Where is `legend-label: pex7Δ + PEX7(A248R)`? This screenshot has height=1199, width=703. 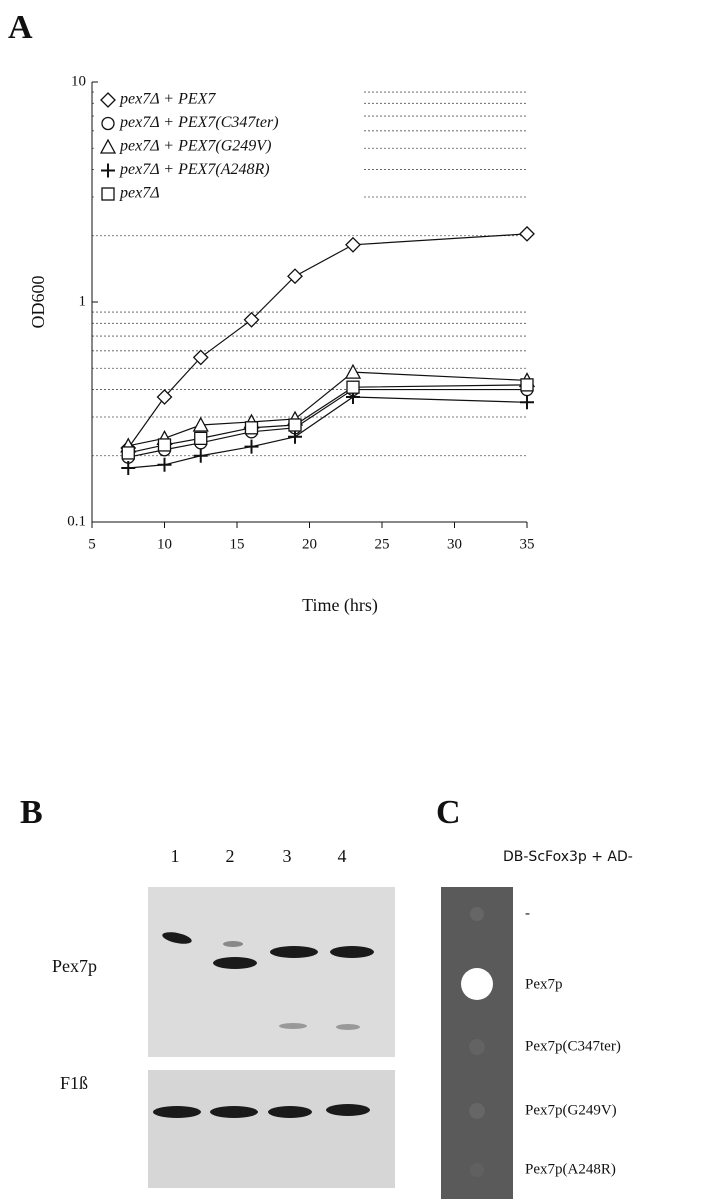
legend-label: pex7Δ + PEX7(A248R) is located at coordinates (194, 169).